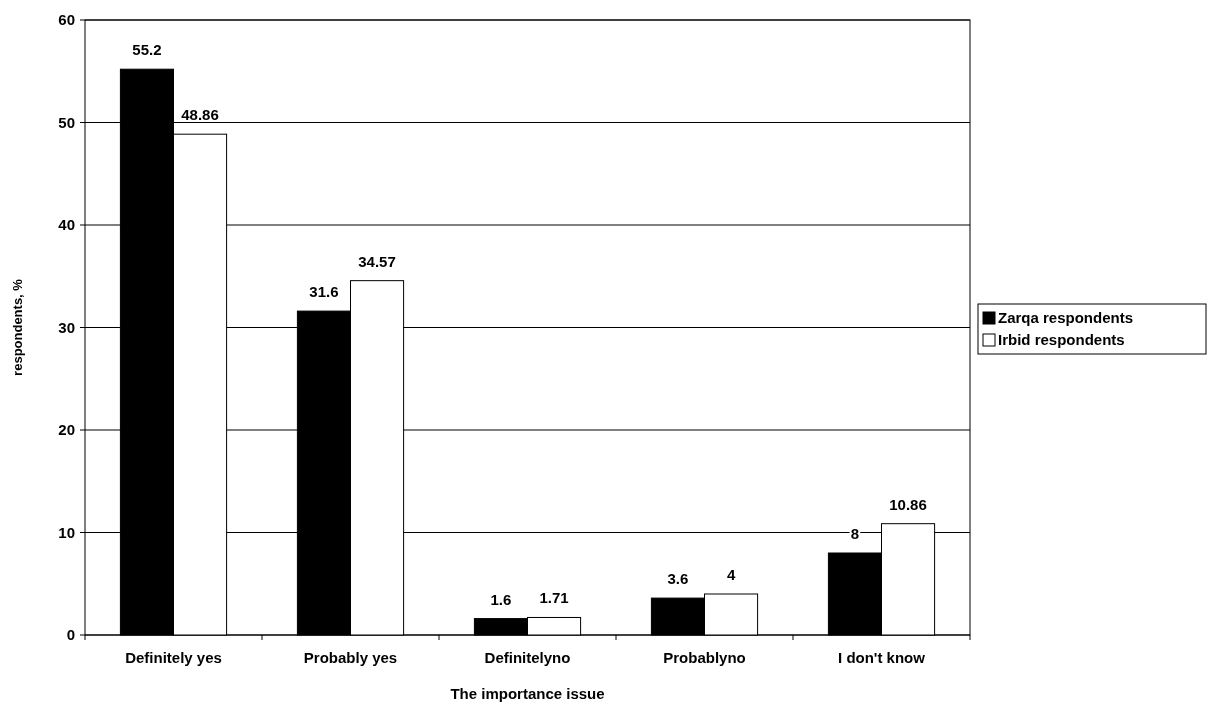 The image size is (1209, 707). What do you see at coordinates (324, 292) in the screenshot?
I see `data-label: 31.6` at bounding box center [324, 292].